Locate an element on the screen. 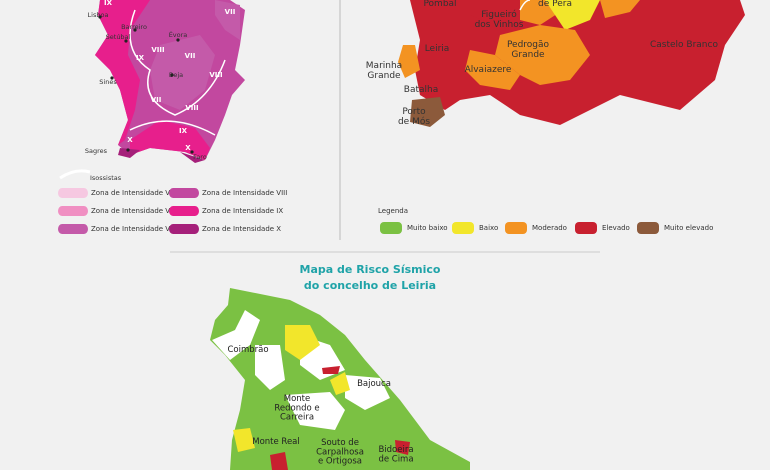 The image size is (770, 470). isoline-label: Isossistas is located at coordinates (106, 178).